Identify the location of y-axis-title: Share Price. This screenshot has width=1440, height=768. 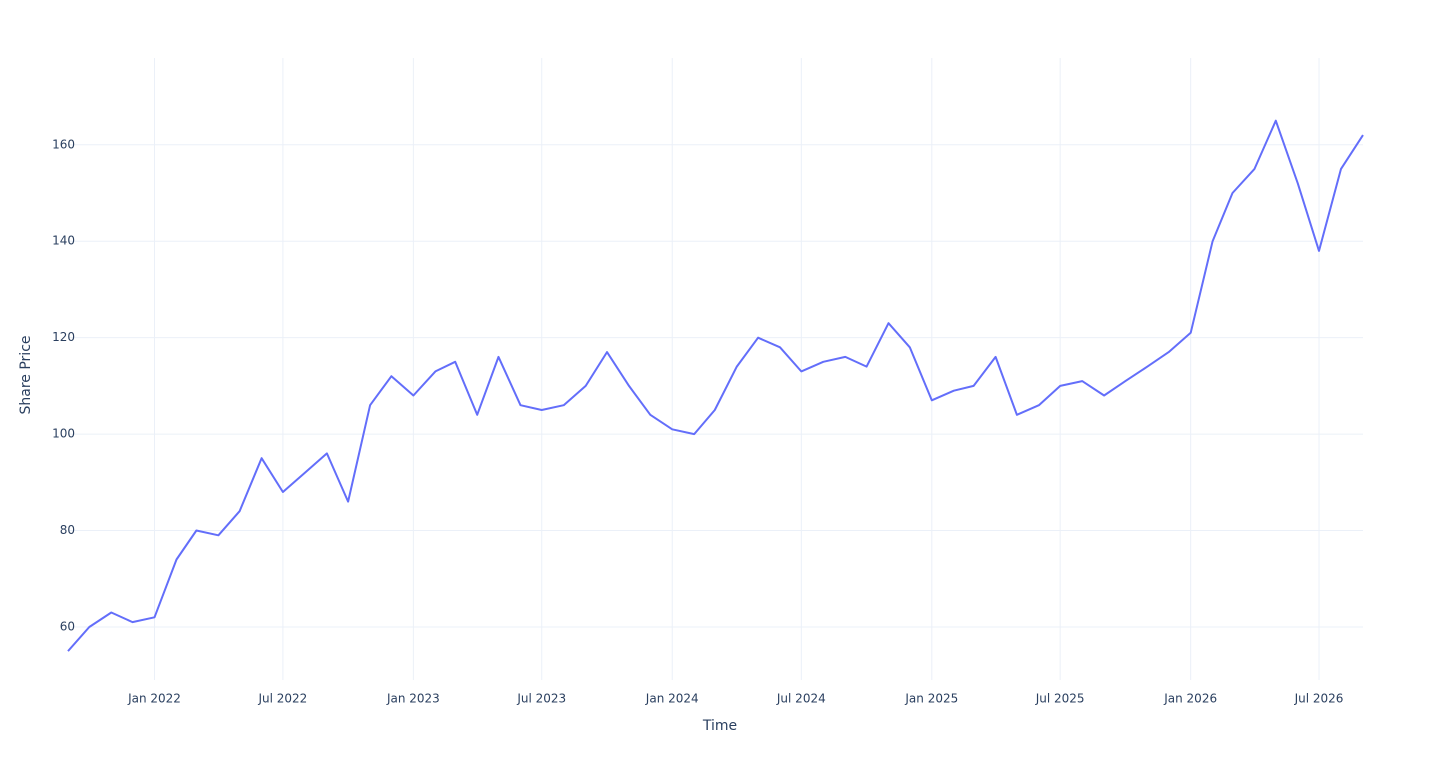
(26, 374).